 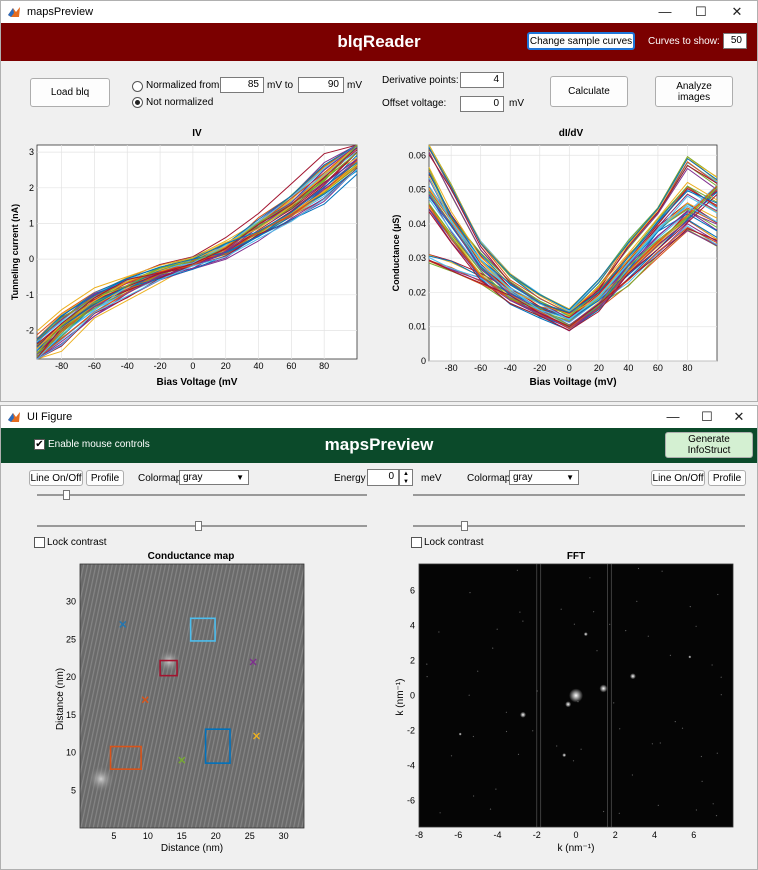 What do you see at coordinates (684, 41) in the screenshot?
I see `curves-to-show-label: Curves to show:` at bounding box center [684, 41].